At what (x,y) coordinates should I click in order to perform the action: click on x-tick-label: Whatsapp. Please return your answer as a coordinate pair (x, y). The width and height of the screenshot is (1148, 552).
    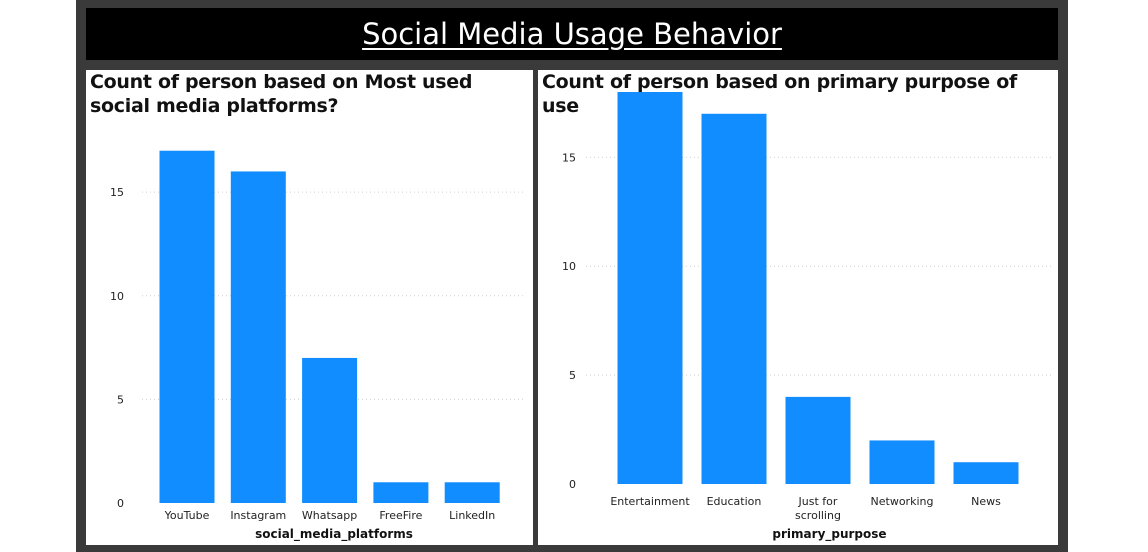
    Looking at the image, I should click on (329, 515).